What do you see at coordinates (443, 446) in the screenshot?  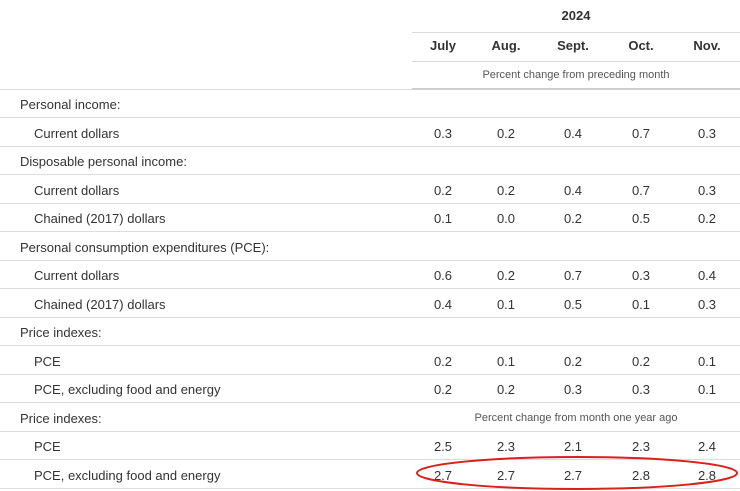 I see `cell-value: 2.5` at bounding box center [443, 446].